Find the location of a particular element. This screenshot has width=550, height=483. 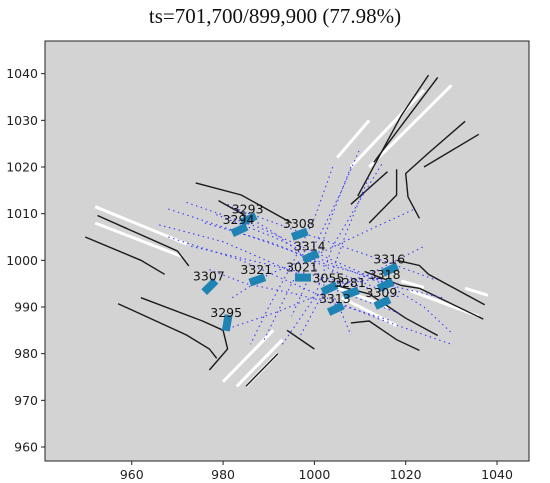

vehicle-3281: 3281 is located at coordinates (350, 287).